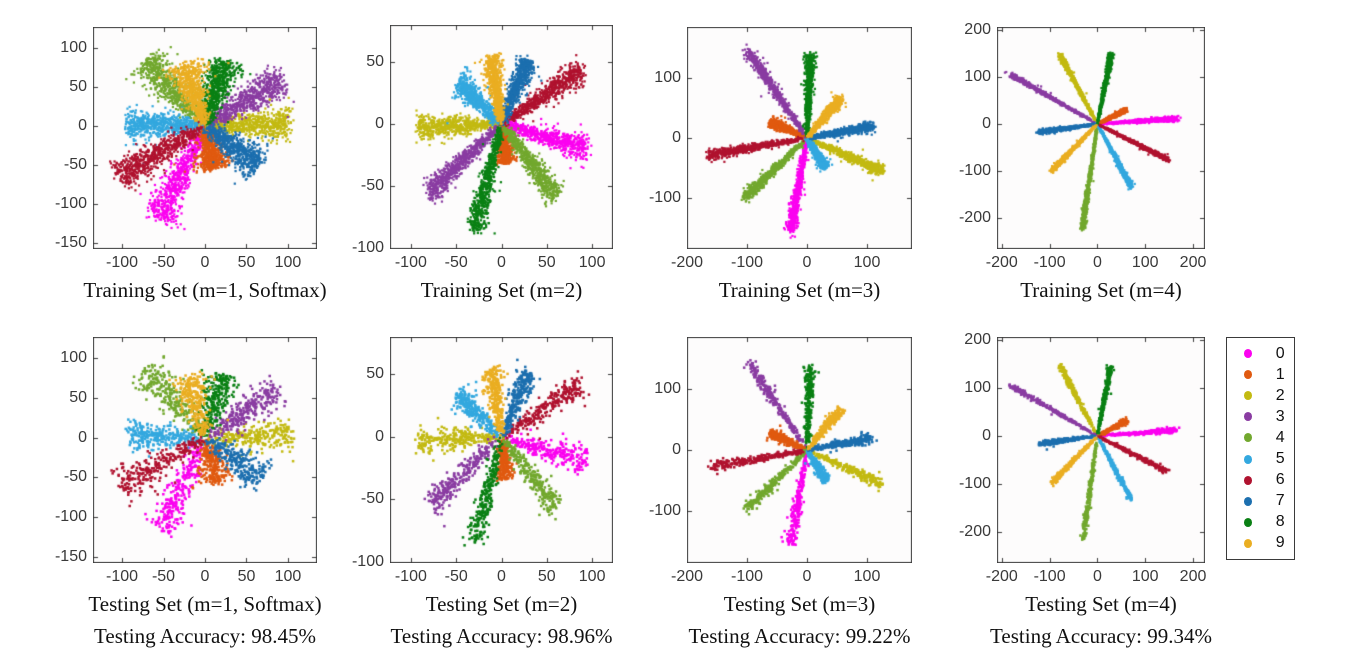  I want to click on x-tick-label: 200, so click(1193, 262).